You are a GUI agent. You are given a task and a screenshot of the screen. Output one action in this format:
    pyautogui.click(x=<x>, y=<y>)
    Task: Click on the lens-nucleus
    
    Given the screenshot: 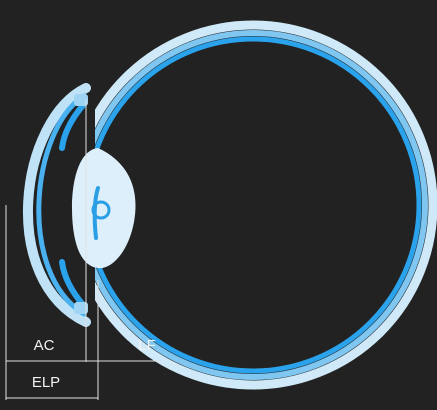 What is the action you would take?
    pyautogui.click(x=101, y=210)
    